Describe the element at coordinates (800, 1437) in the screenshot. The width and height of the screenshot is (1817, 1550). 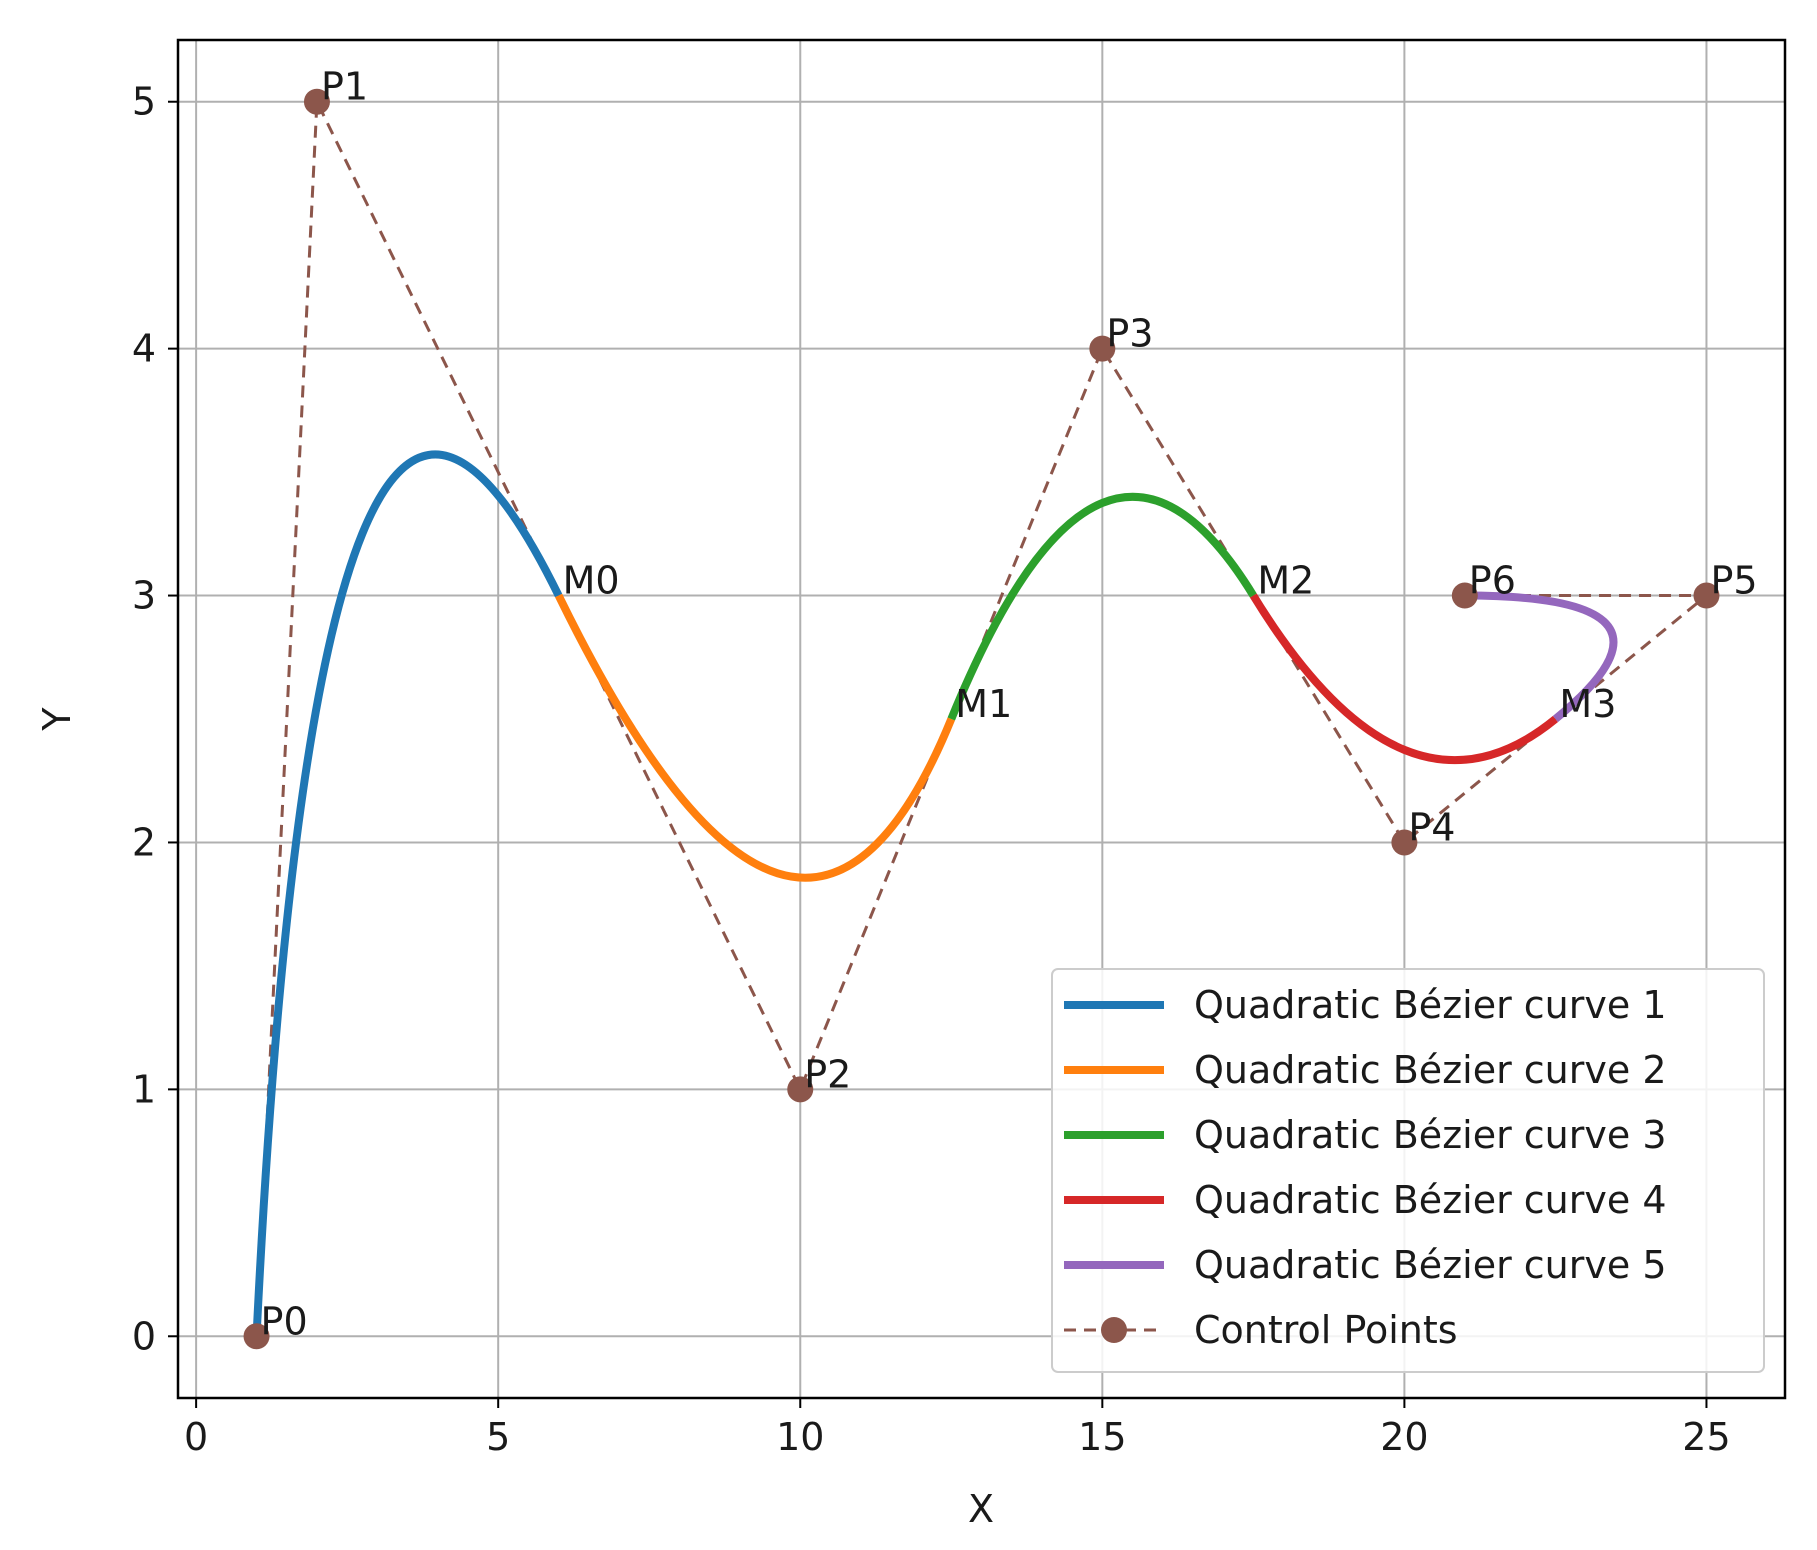
I see `x-tick-label: 10` at that location.